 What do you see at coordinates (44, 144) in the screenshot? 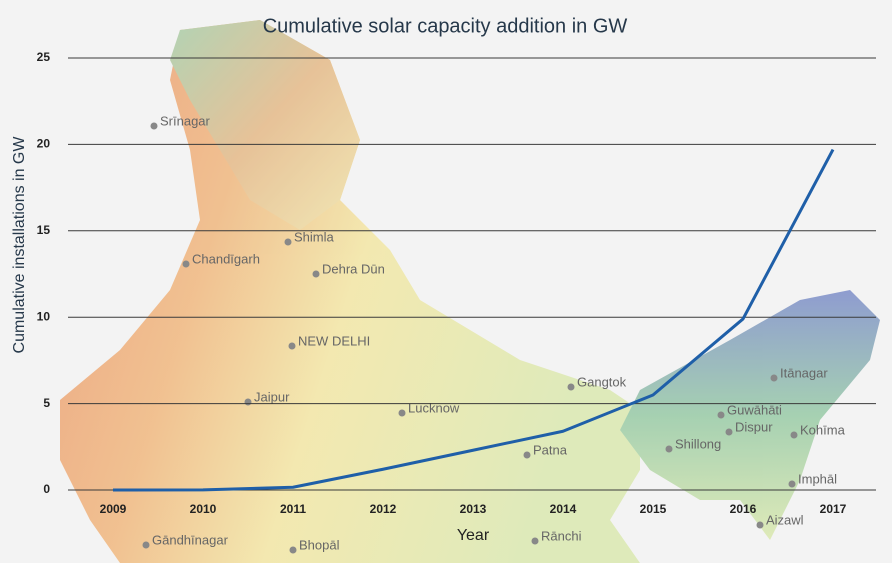
I see `y-tick-label: 20` at bounding box center [44, 144].